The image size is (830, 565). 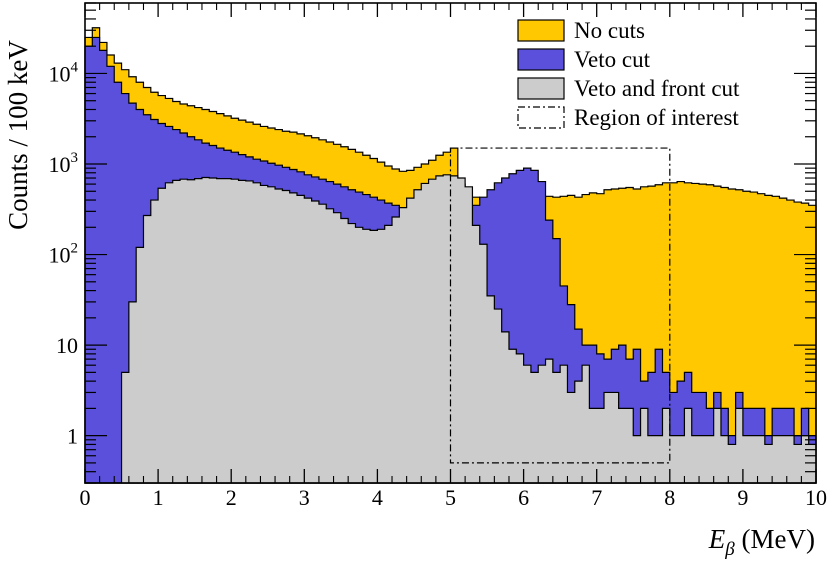 I want to click on x-axis-label-subscript: β, so click(x=729, y=549).